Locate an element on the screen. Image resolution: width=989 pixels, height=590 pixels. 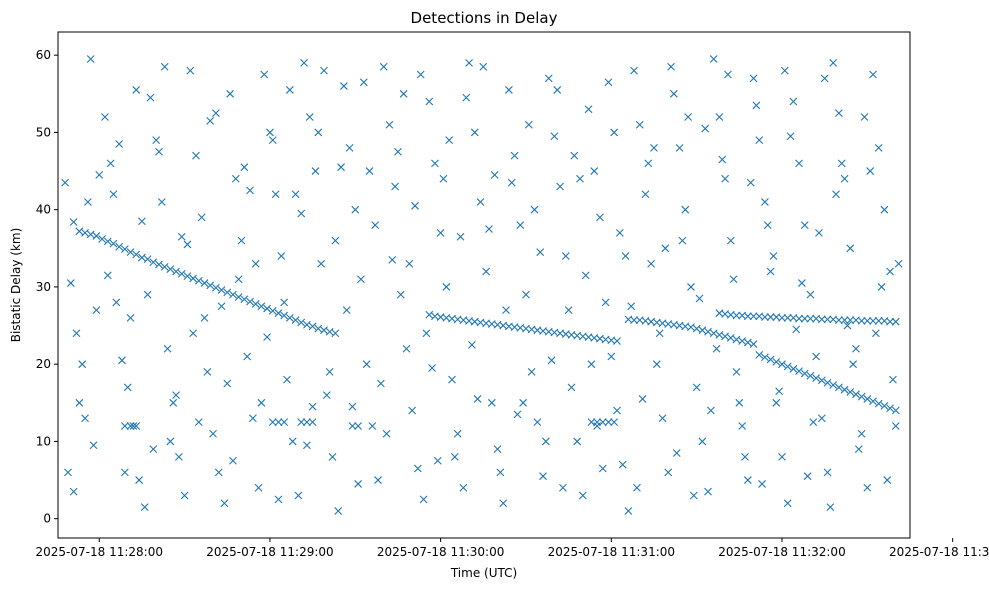
x-tick-label: 2025-07-18 11:30:00 is located at coordinates (440, 552).